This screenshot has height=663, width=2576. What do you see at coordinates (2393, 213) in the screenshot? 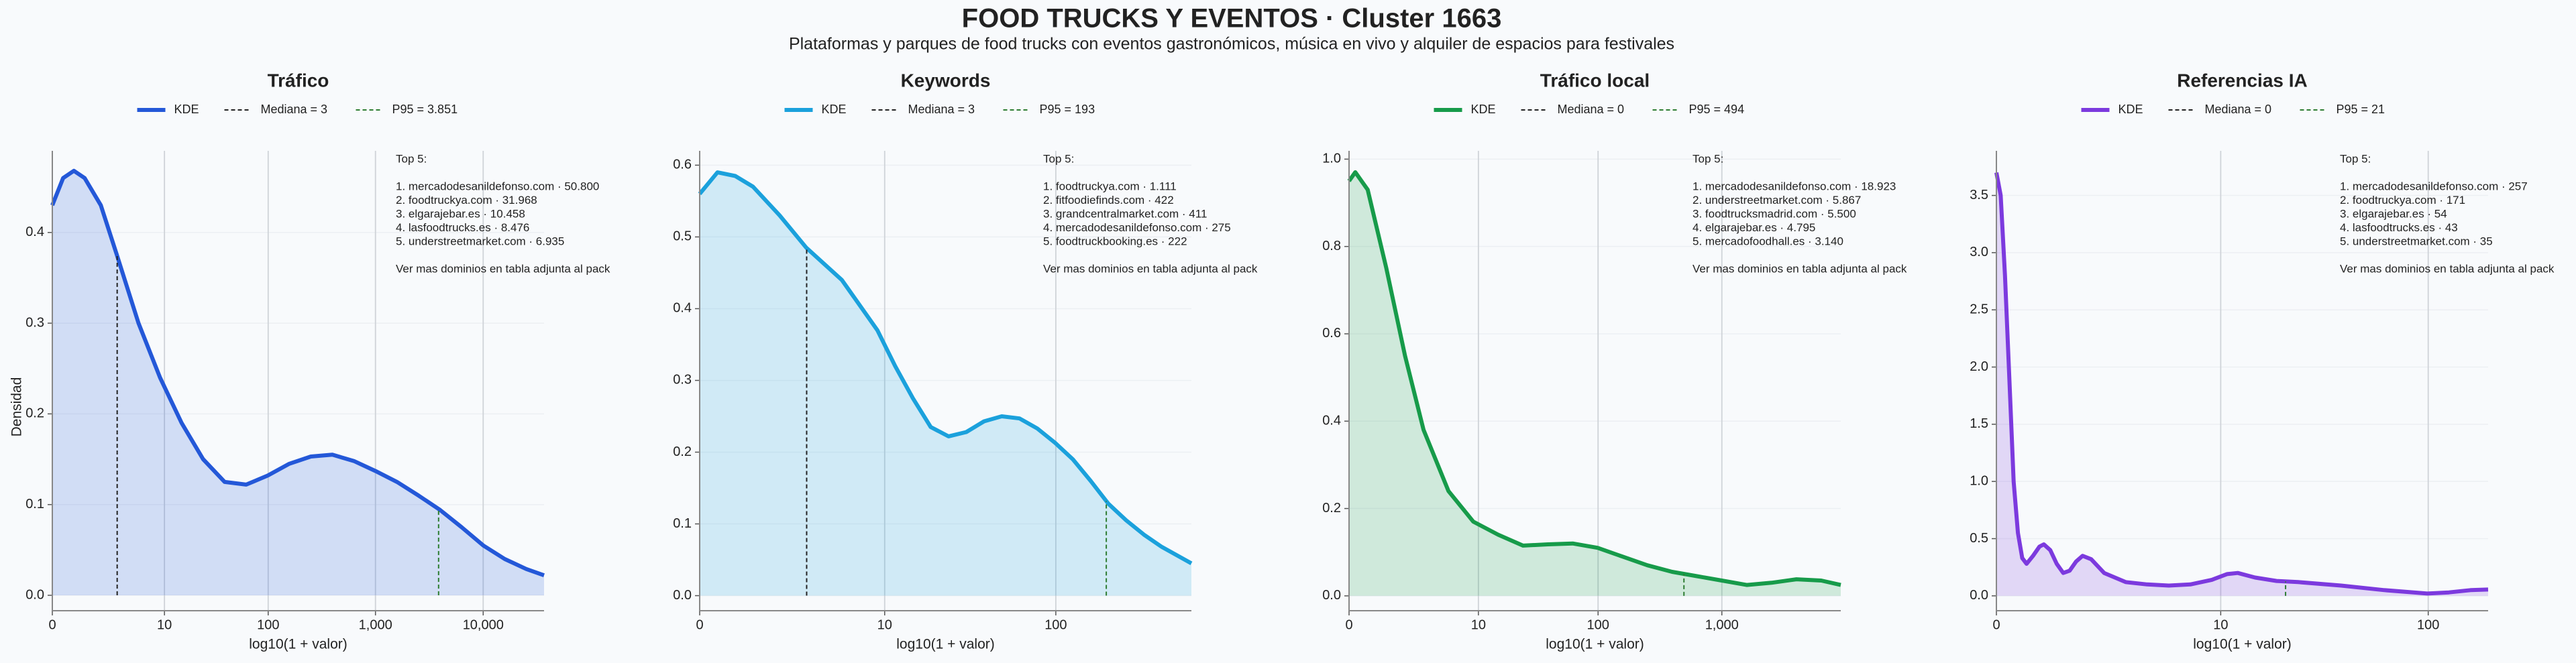
I see `annotation-line: 3. elgarajebar.es · 54` at bounding box center [2393, 213].